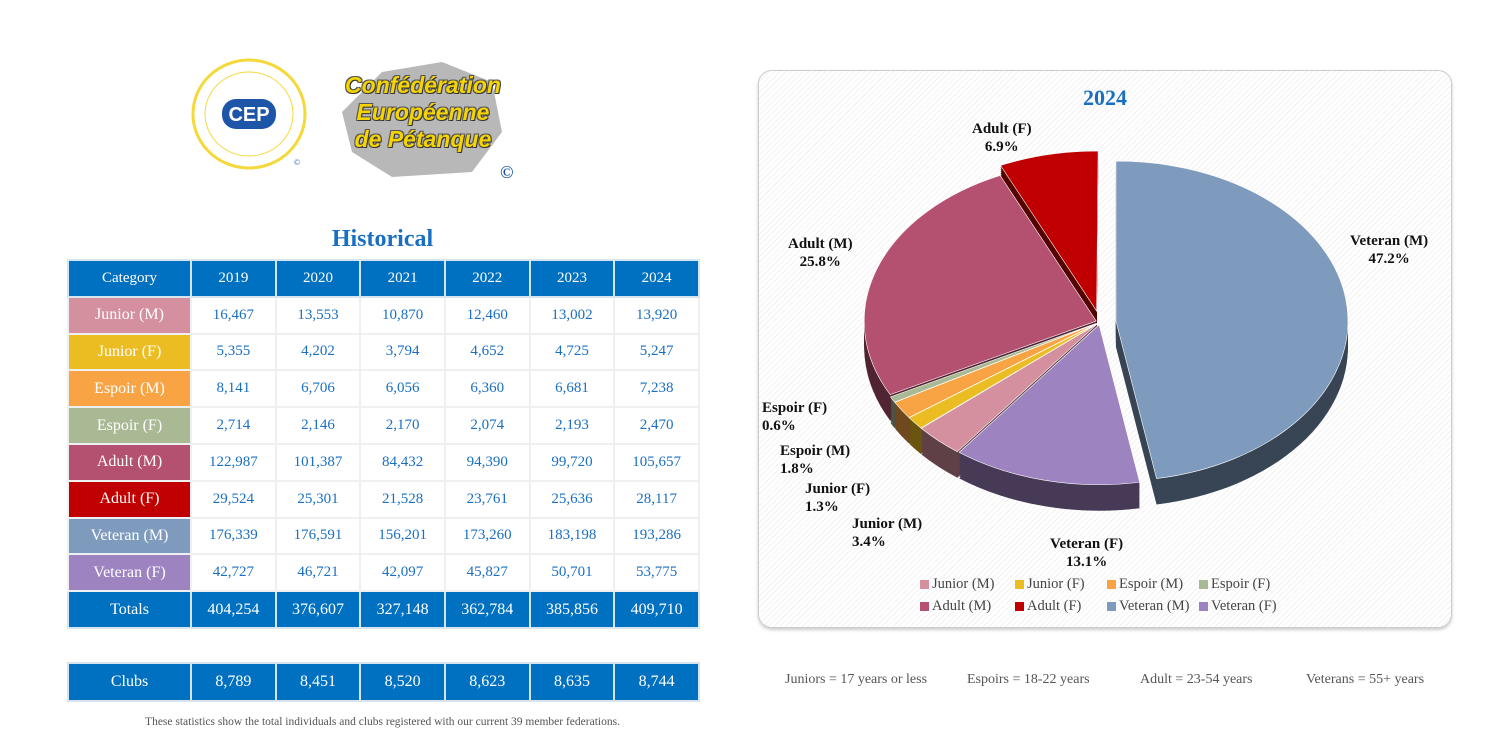 The height and width of the screenshot is (750, 1500). What do you see at coordinates (487, 352) in the screenshot?
I see `value-cell: 4,652` at bounding box center [487, 352].